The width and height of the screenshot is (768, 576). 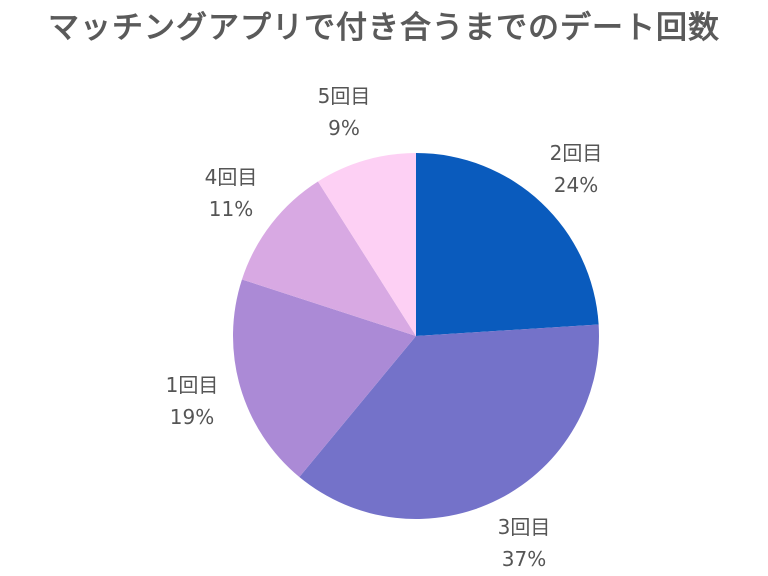 What do you see at coordinates (231, 177) in the screenshot?
I see `slice-label: 4回目` at bounding box center [231, 177].